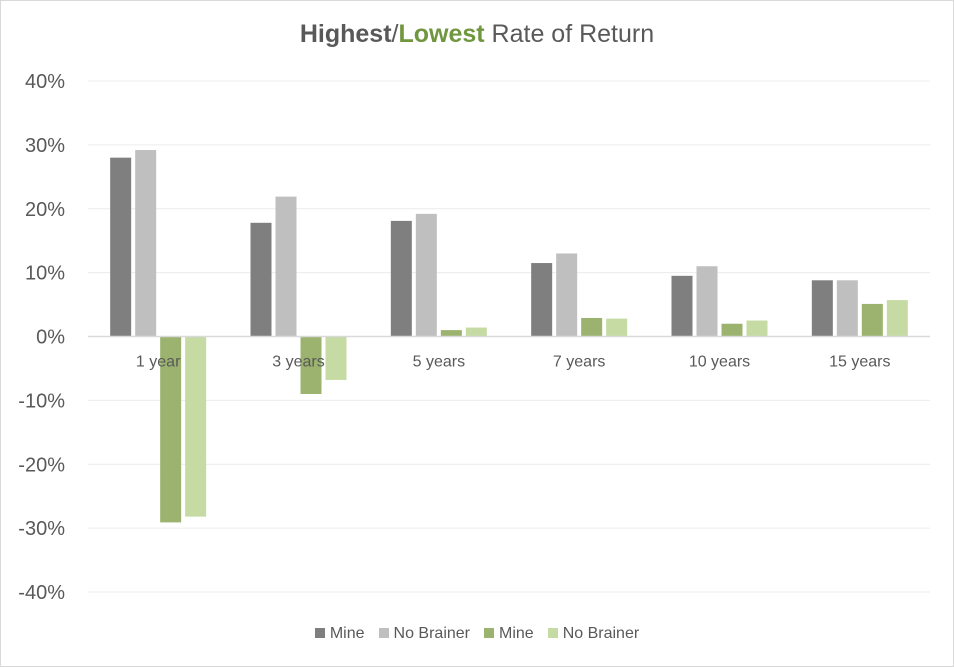 The width and height of the screenshot is (954, 667). Describe the element at coordinates (719, 362) in the screenshot. I see `x-tick-label: 10 years` at that location.